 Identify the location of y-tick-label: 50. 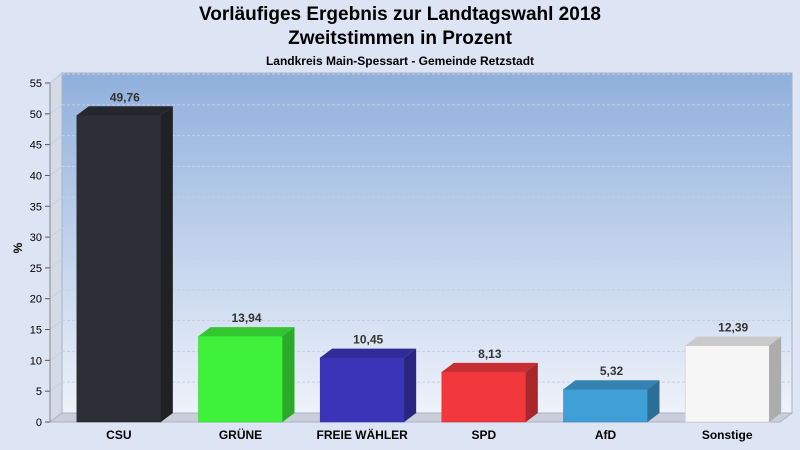
(36, 115).